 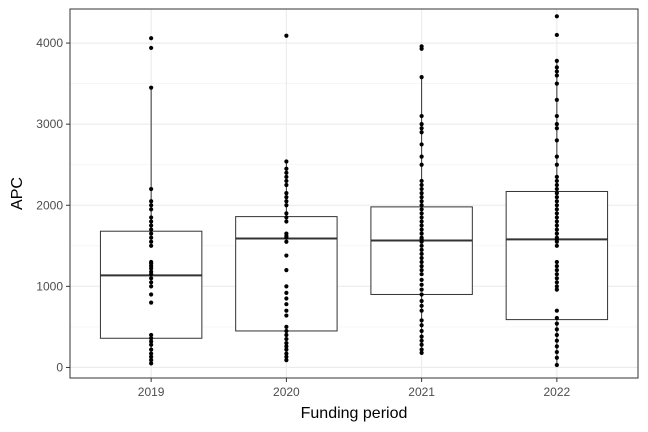 I want to click on x-tick-label: 2019, so click(x=151, y=392).